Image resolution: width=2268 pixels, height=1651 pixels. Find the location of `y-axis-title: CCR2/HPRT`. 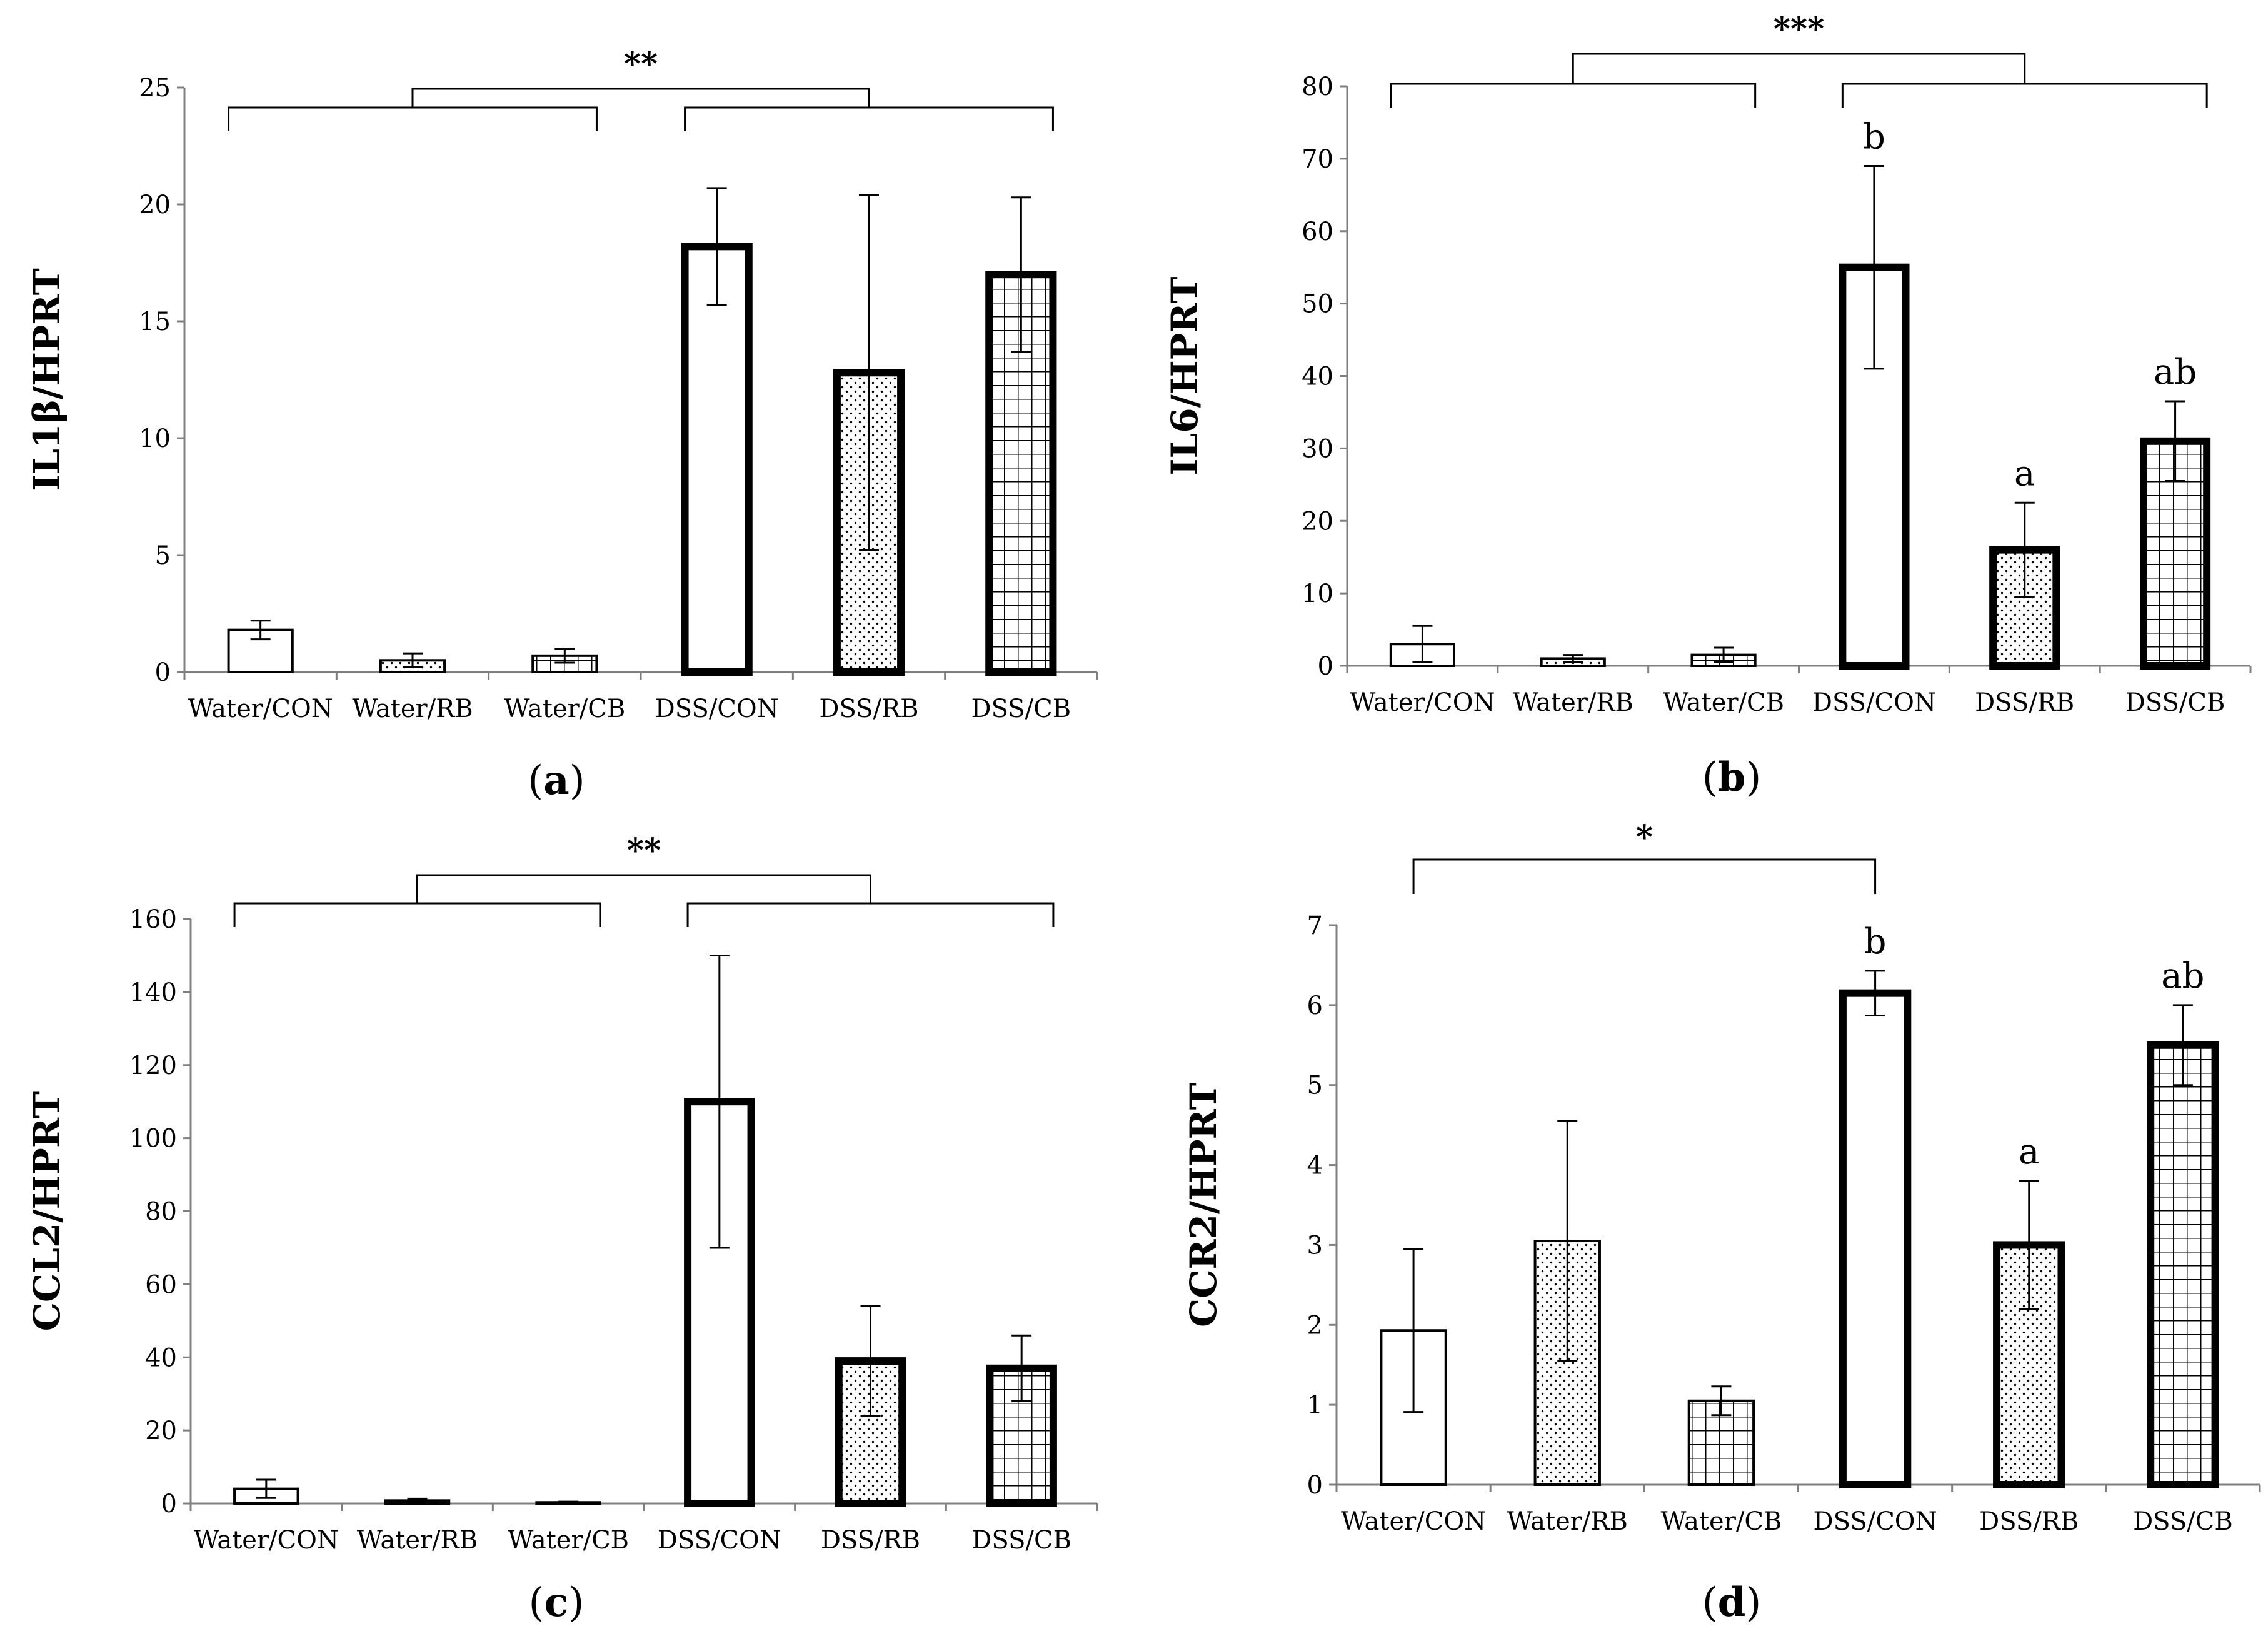

y-axis-title: CCR2/HPRT is located at coordinates (1203, 1205).